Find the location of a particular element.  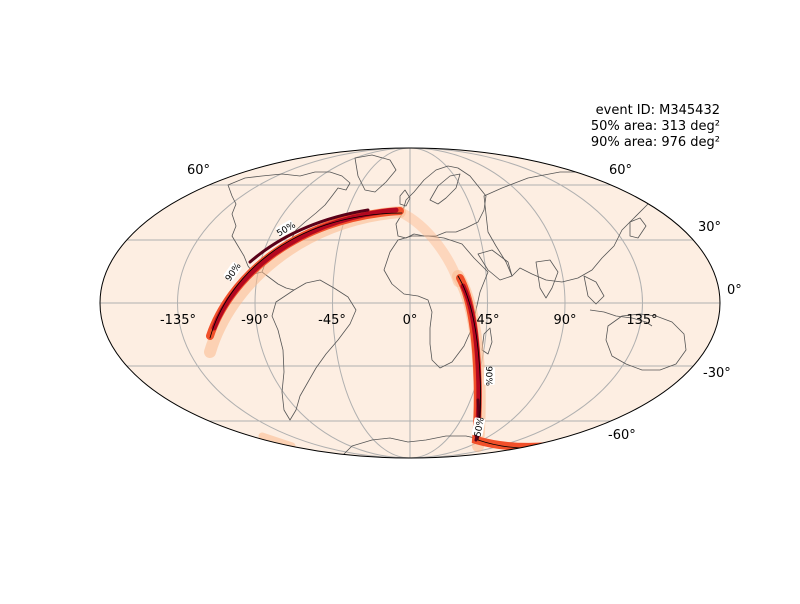

coastline-south-america is located at coordinates (314, 350).